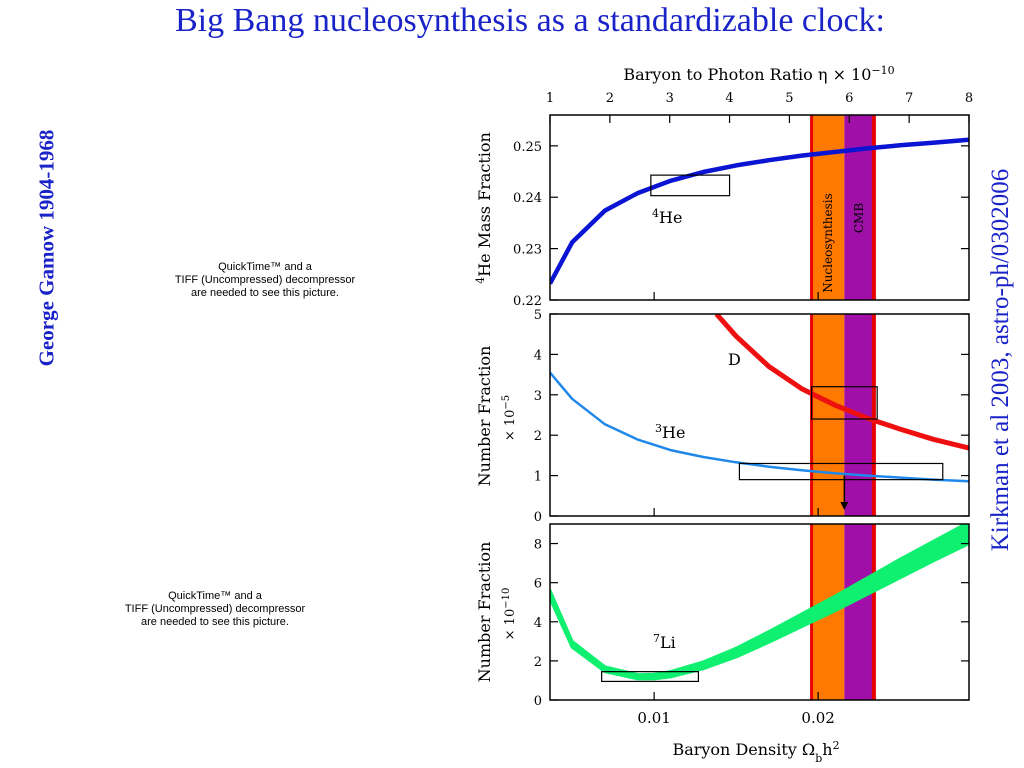 Image resolution: width=1024 pixels, height=768 pixels. What do you see at coordinates (538, 315) in the screenshot?
I see `y-tick-label: 5` at bounding box center [538, 315].